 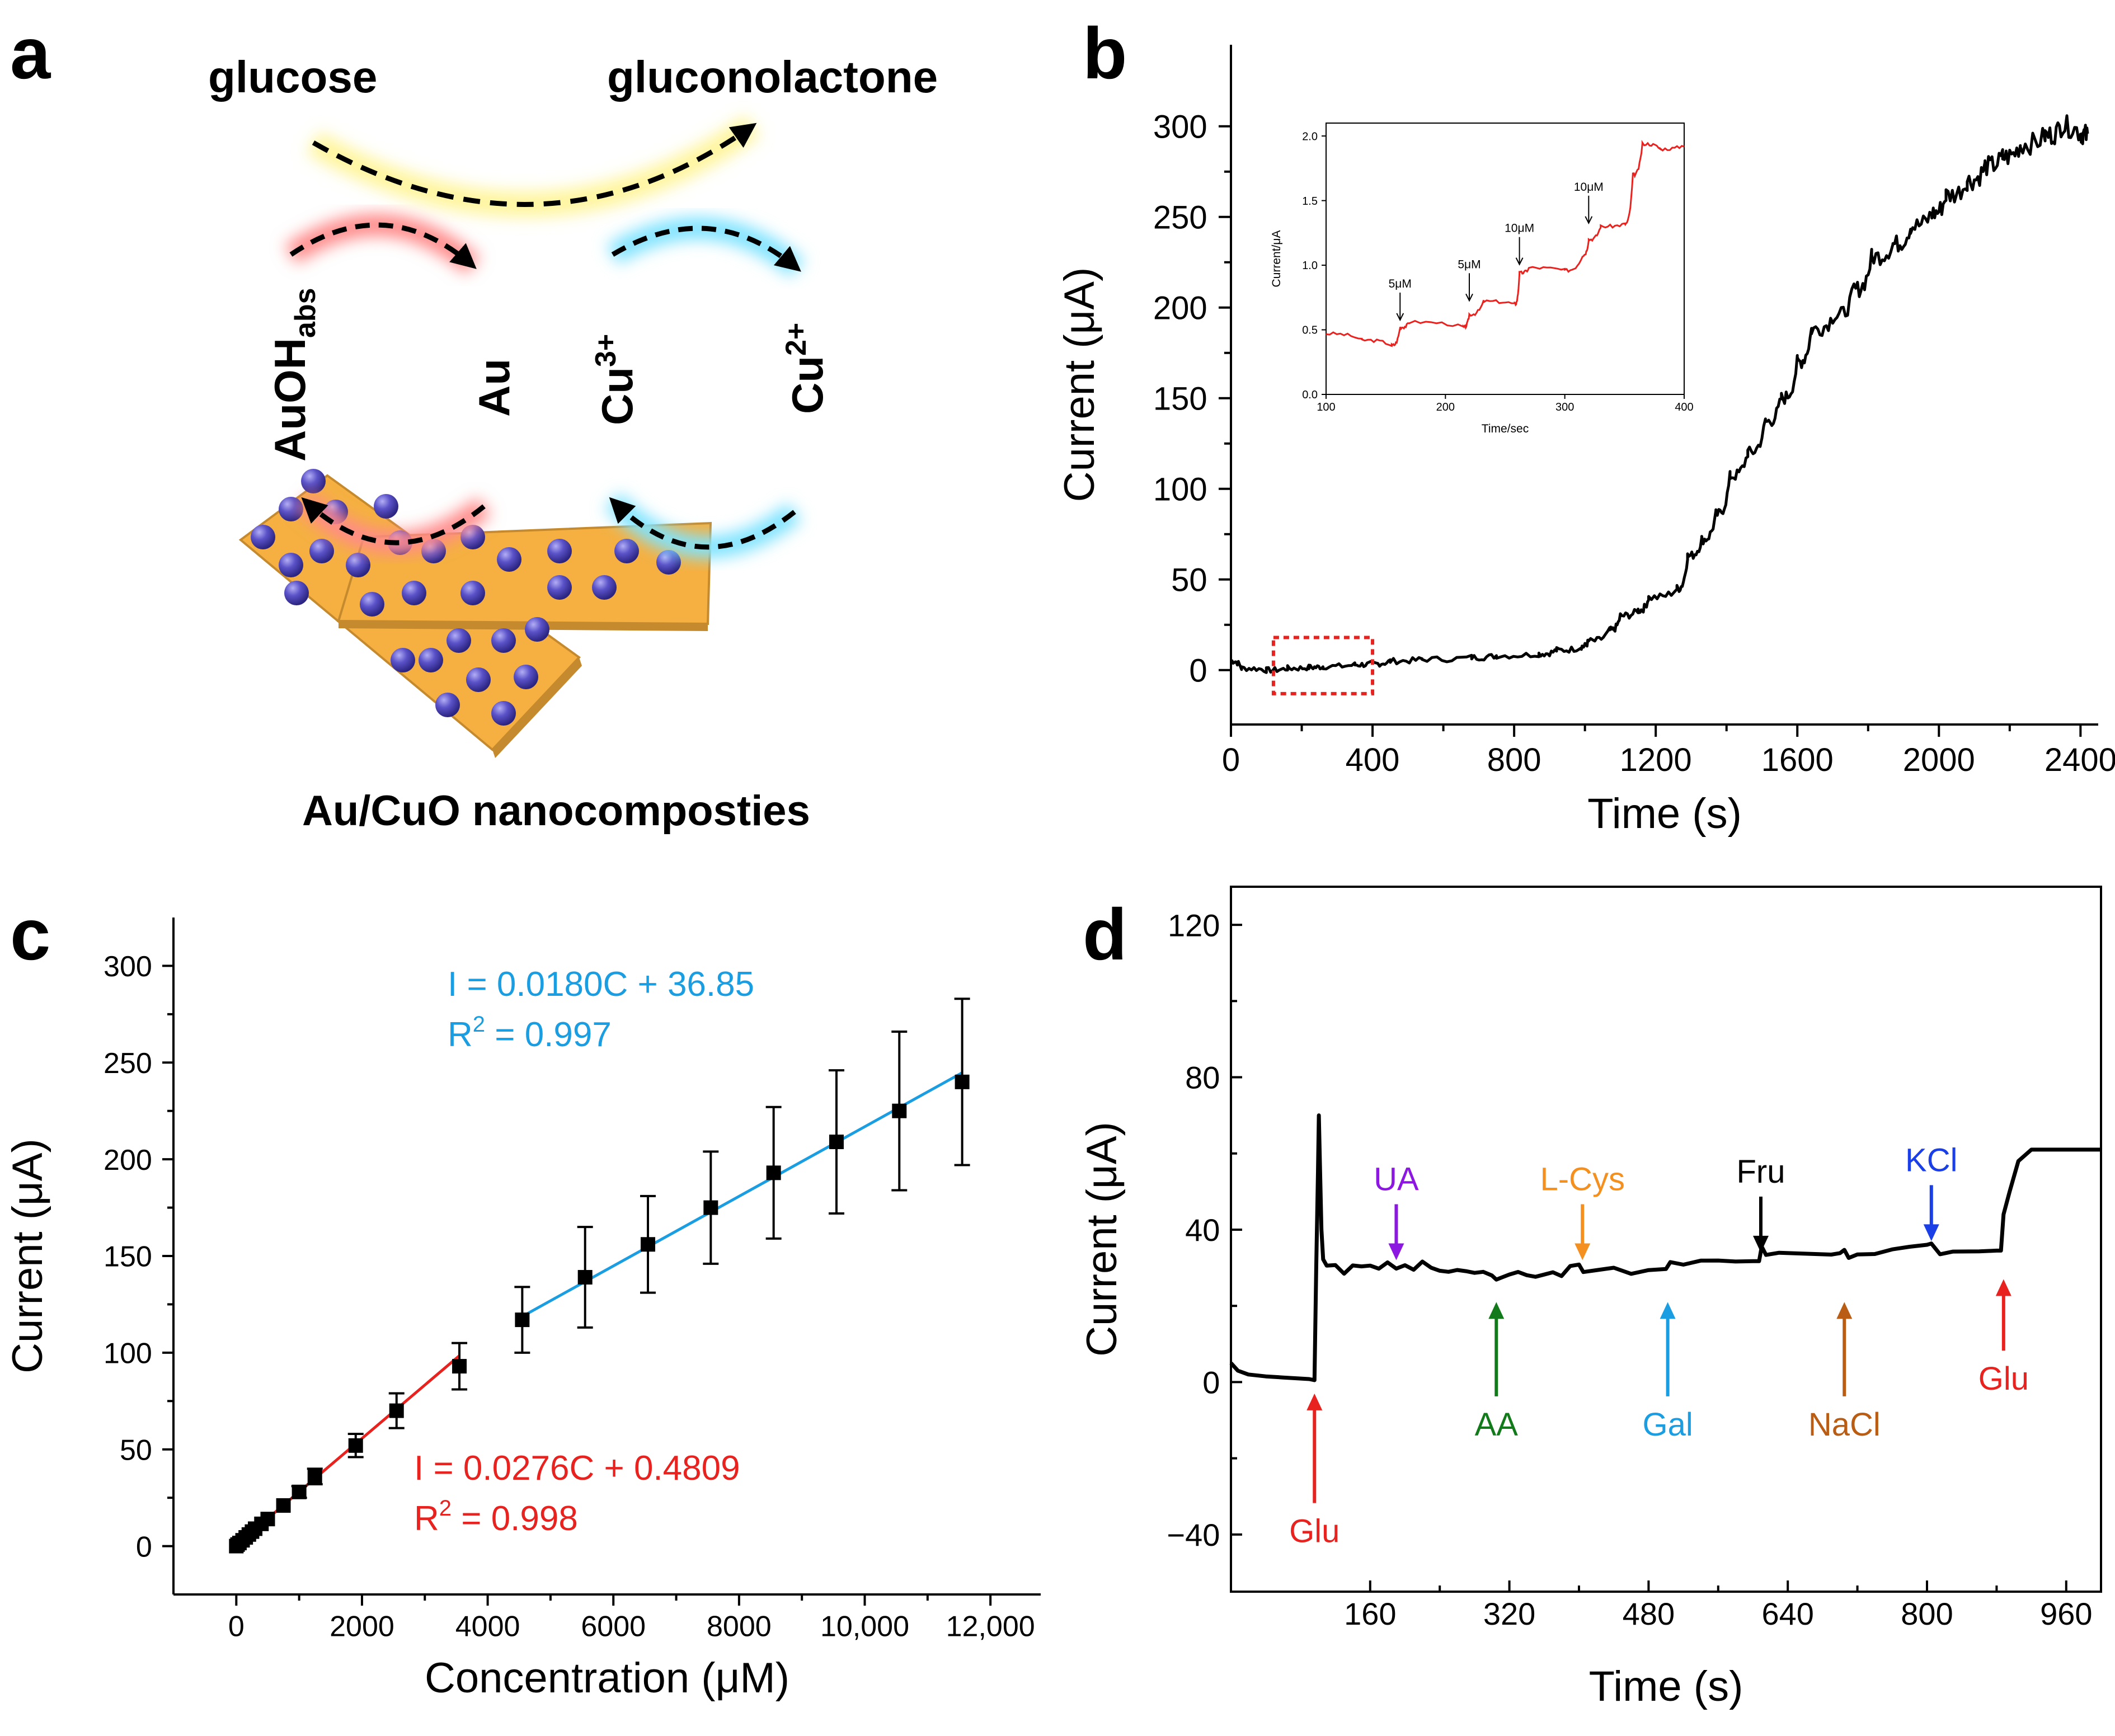 What do you see at coordinates (1202, 1230) in the screenshot?
I see `y-tick-label: 40` at bounding box center [1202, 1230].